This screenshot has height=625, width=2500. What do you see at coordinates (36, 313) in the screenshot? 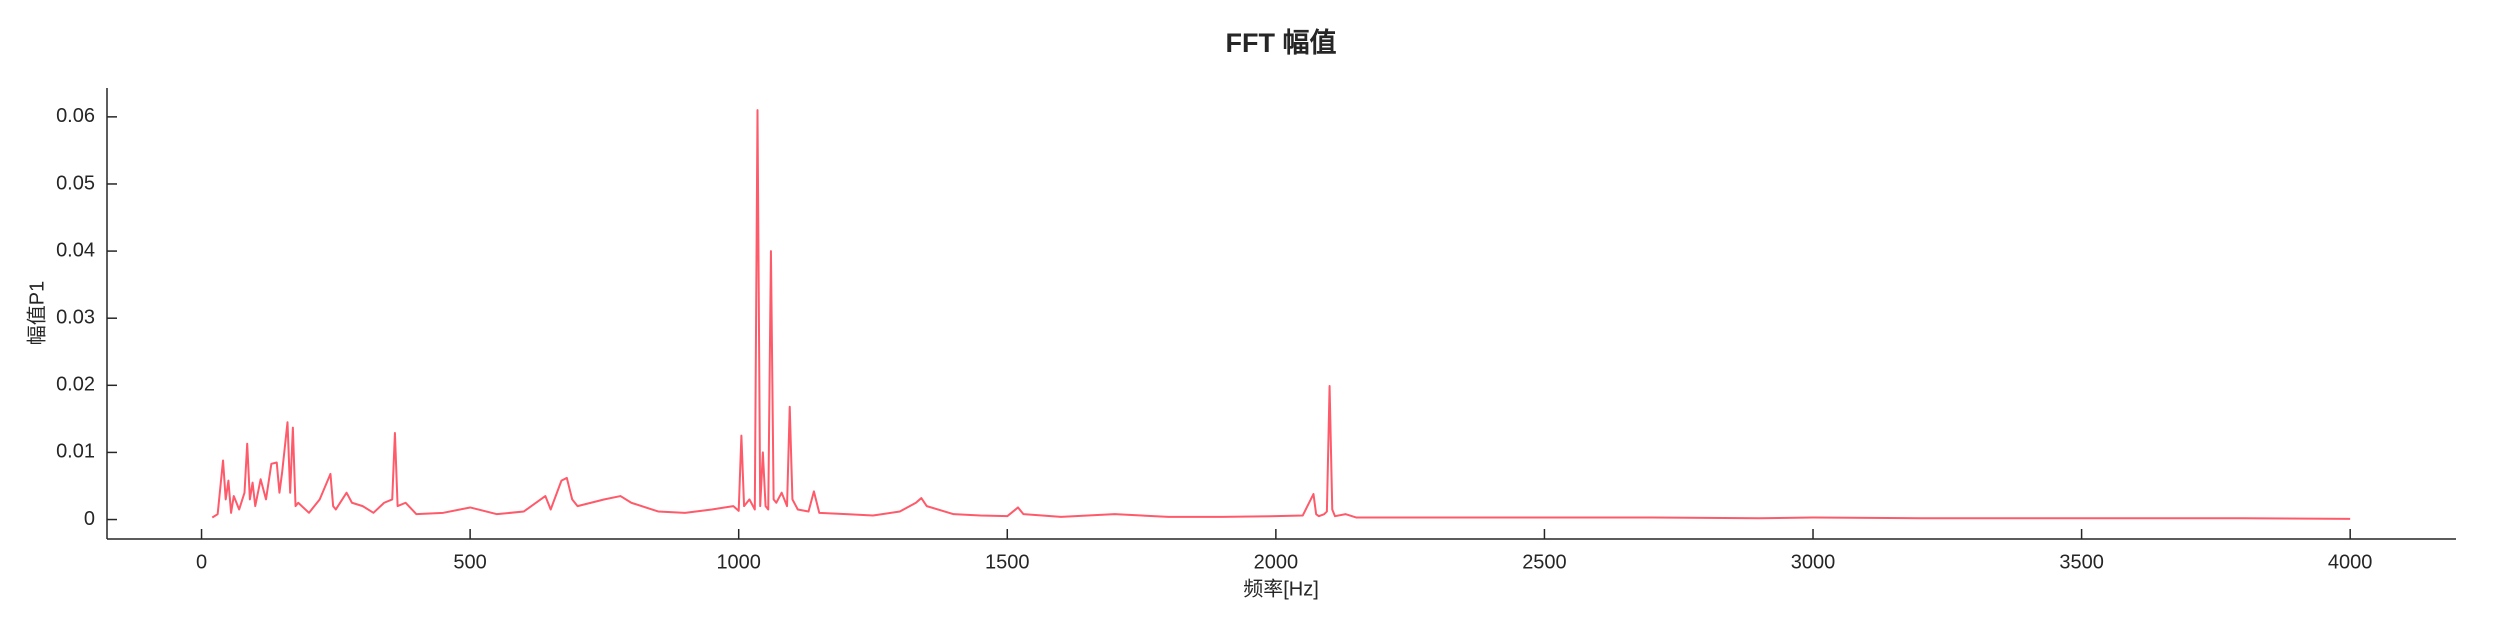
I see `y-axis-label: 幅值P1` at bounding box center [36, 313].